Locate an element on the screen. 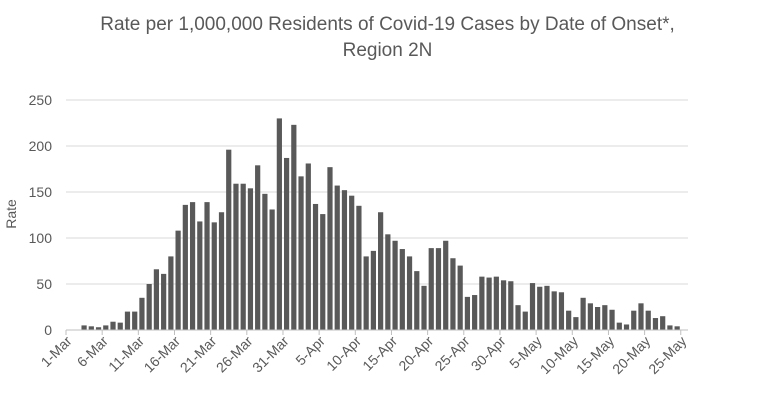 This screenshot has height=410, width=775. x-tick-label: 31-Mar is located at coordinates (270, 354).